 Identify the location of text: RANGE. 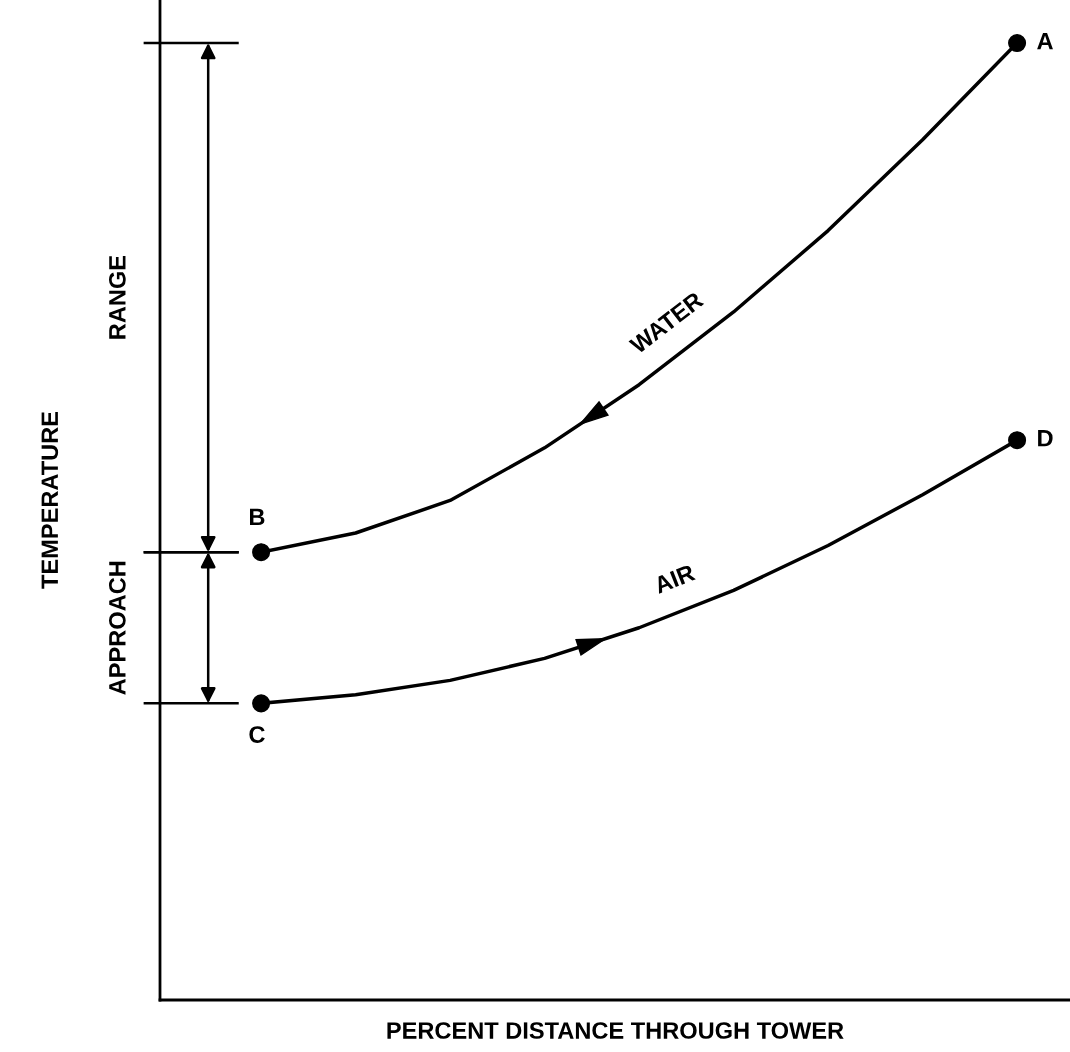
(117, 297).